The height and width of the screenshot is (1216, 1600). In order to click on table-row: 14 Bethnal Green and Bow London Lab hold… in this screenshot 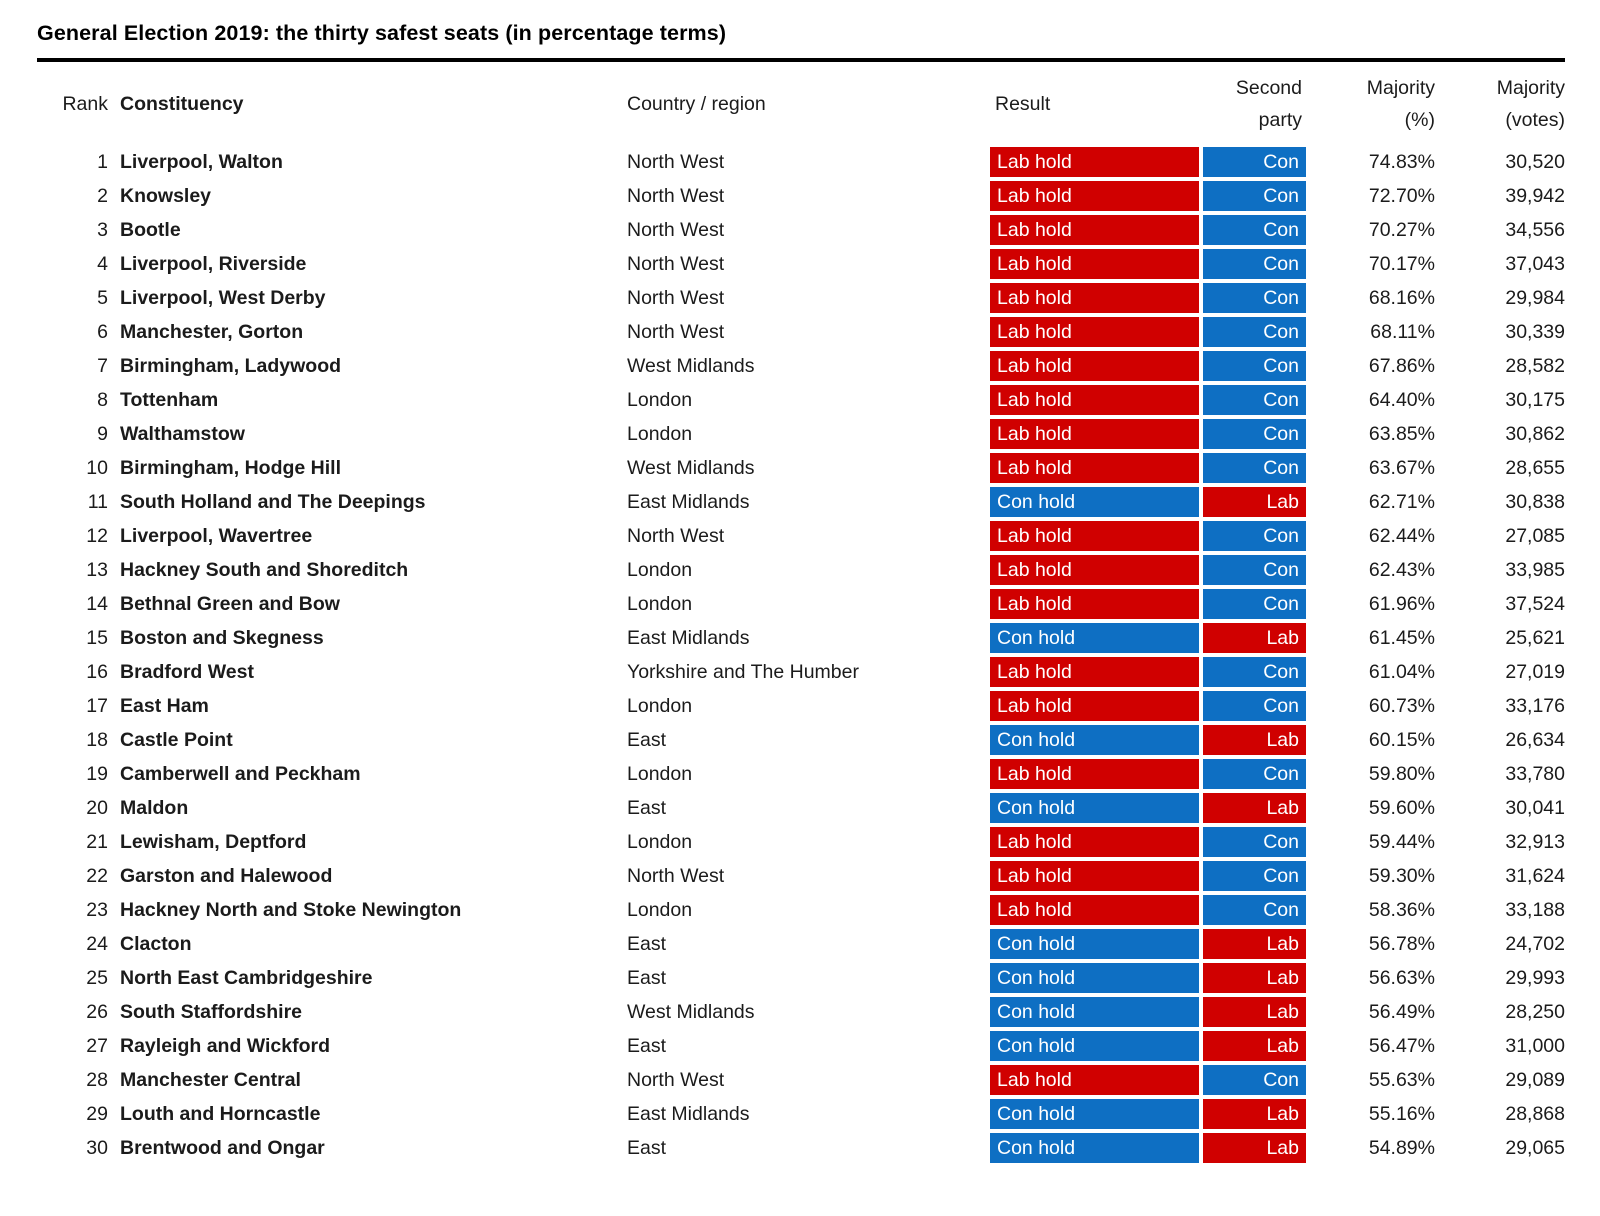, I will do `click(801, 604)`.